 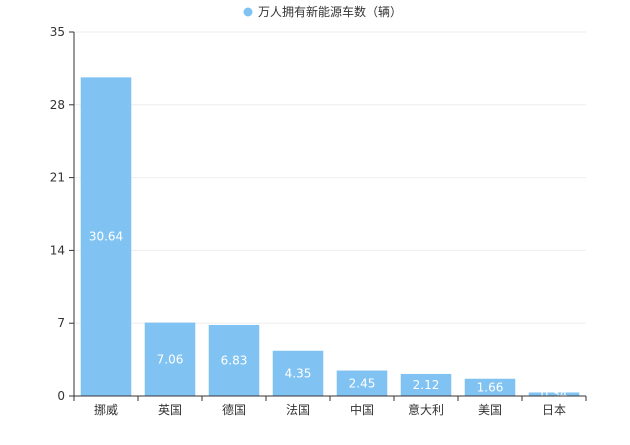 What do you see at coordinates (61, 323) in the screenshot?
I see `y-tick-label: 7` at bounding box center [61, 323].